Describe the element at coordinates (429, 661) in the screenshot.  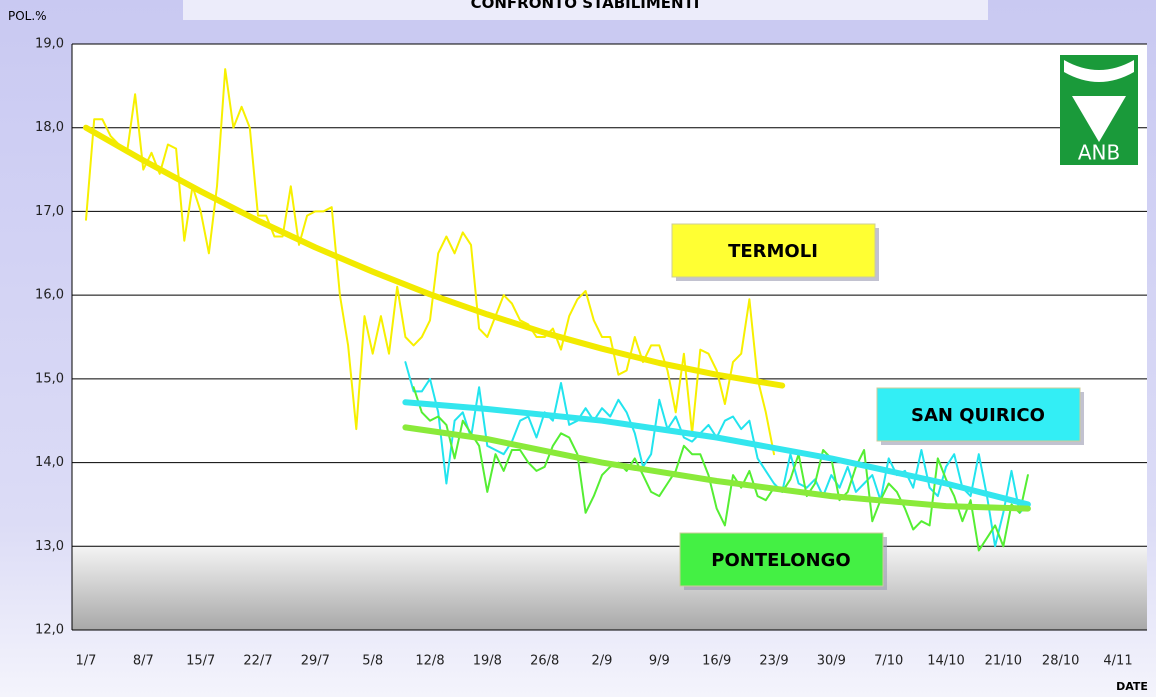
I see `x-tick-label: 12/8` at that location.